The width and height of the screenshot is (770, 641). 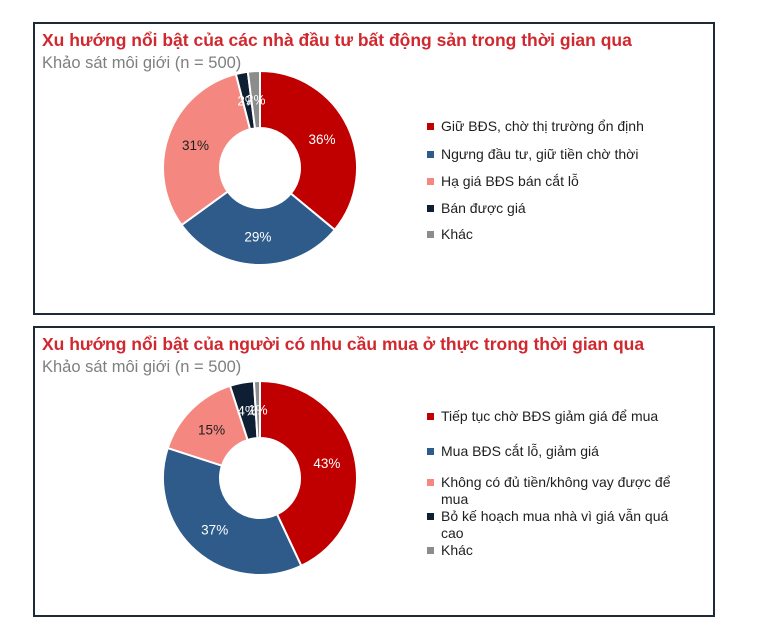 What do you see at coordinates (257, 236) in the screenshot?
I see `data-label: 29%` at bounding box center [257, 236].